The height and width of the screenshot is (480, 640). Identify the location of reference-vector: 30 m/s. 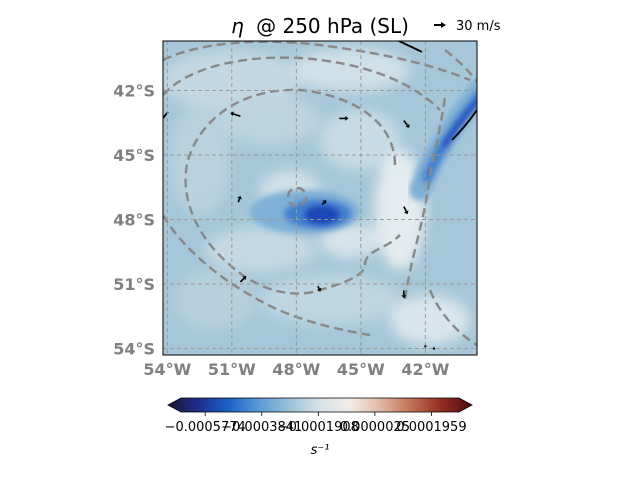
(467, 26).